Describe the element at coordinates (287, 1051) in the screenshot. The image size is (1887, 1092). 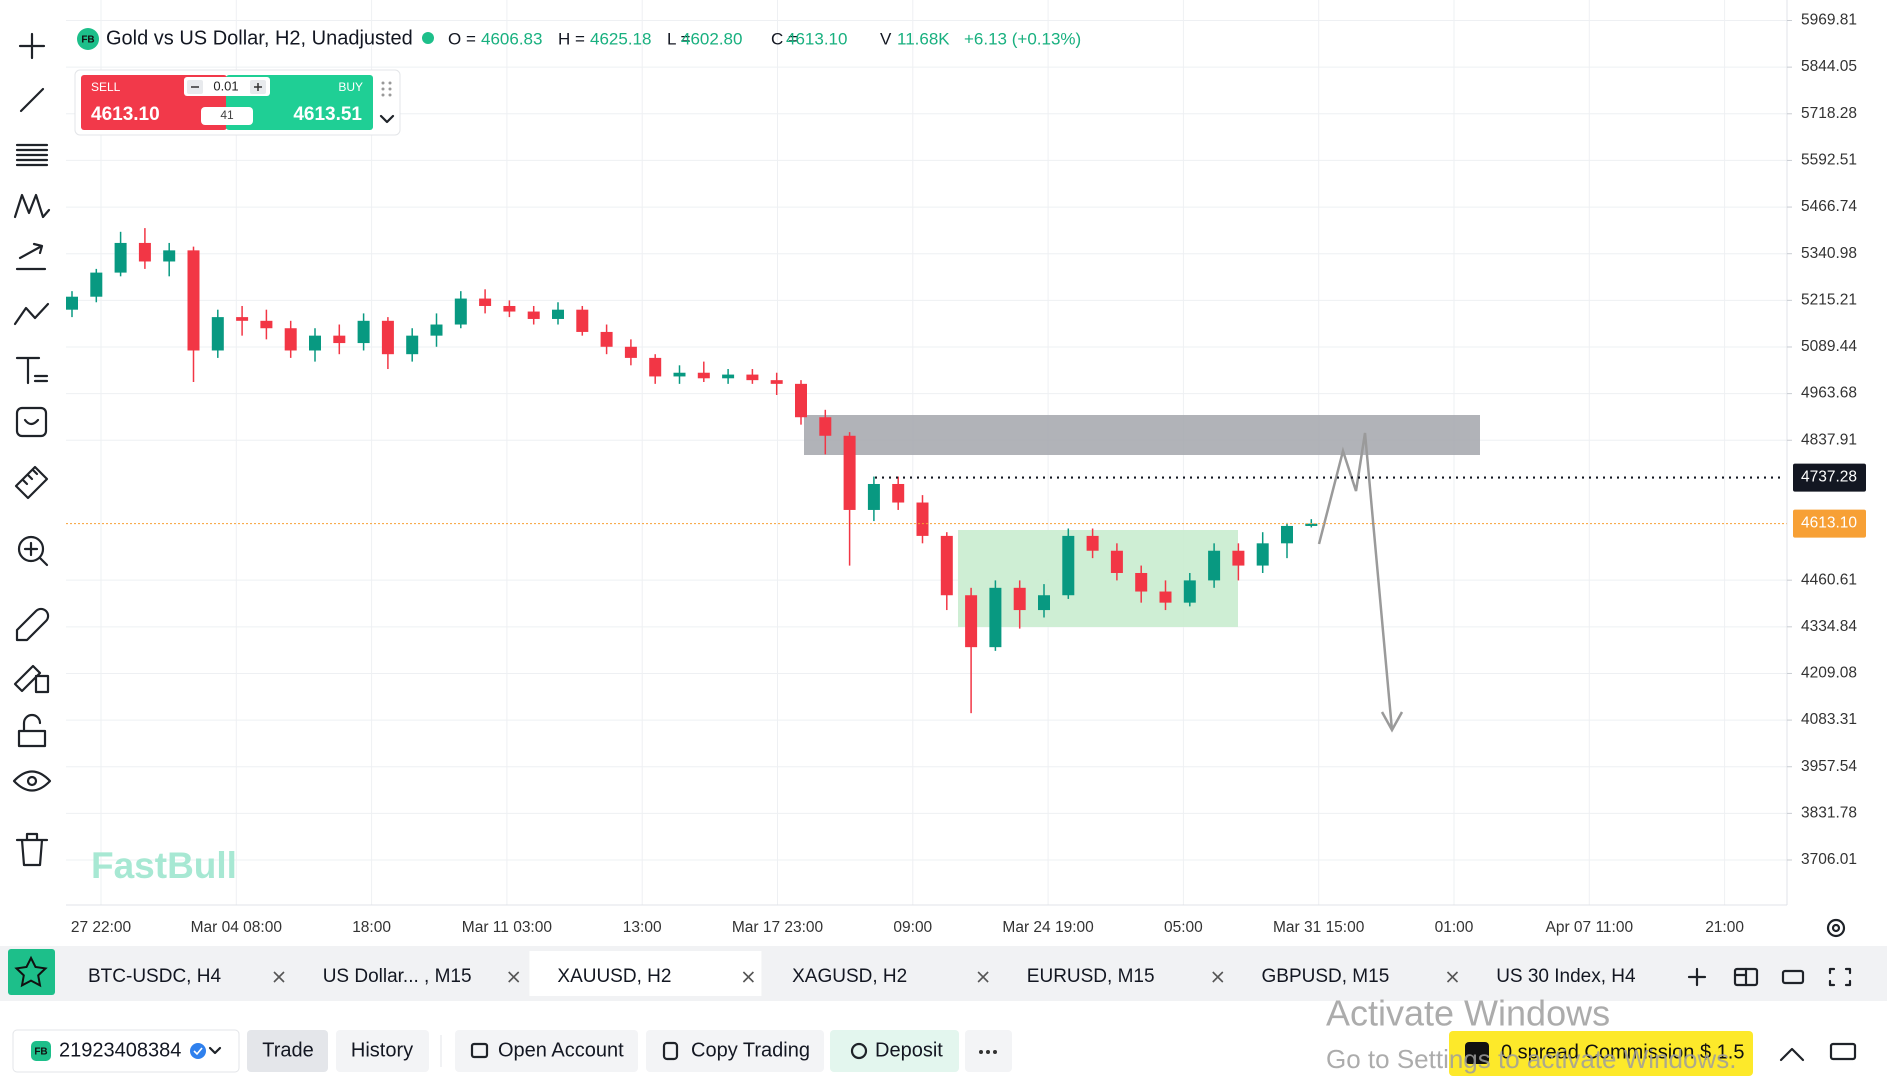
I see `trade-tab` at that location.